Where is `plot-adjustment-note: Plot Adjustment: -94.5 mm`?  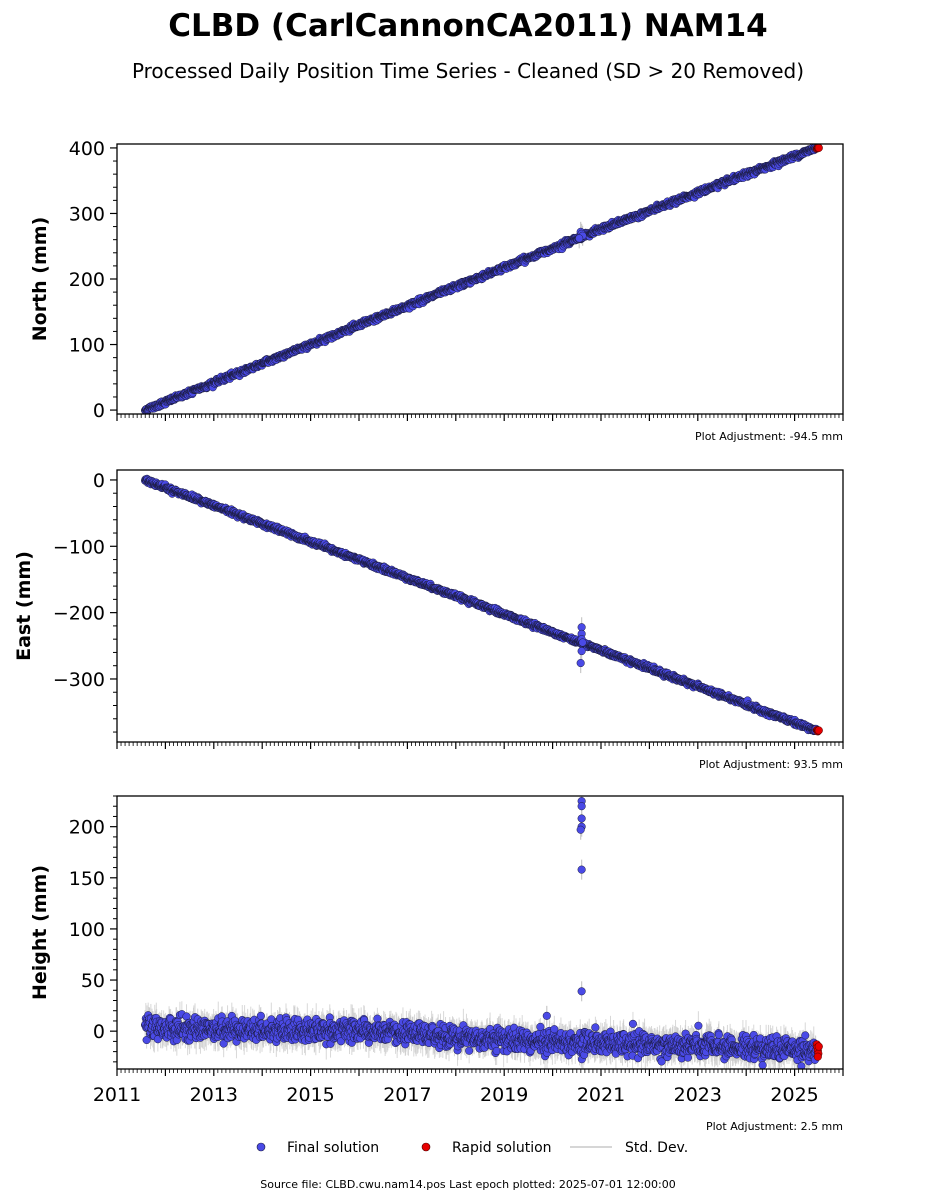
plot-adjustment-note: Plot Adjustment: -94.5 mm is located at coordinates (769, 436).